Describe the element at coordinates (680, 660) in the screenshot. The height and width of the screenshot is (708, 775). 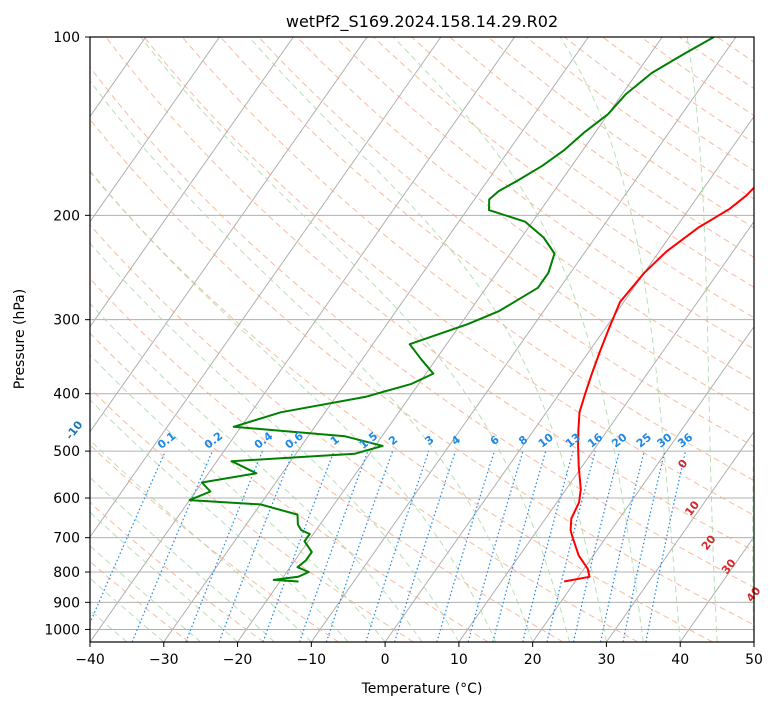
I see `x-tick-label: 40` at that location.